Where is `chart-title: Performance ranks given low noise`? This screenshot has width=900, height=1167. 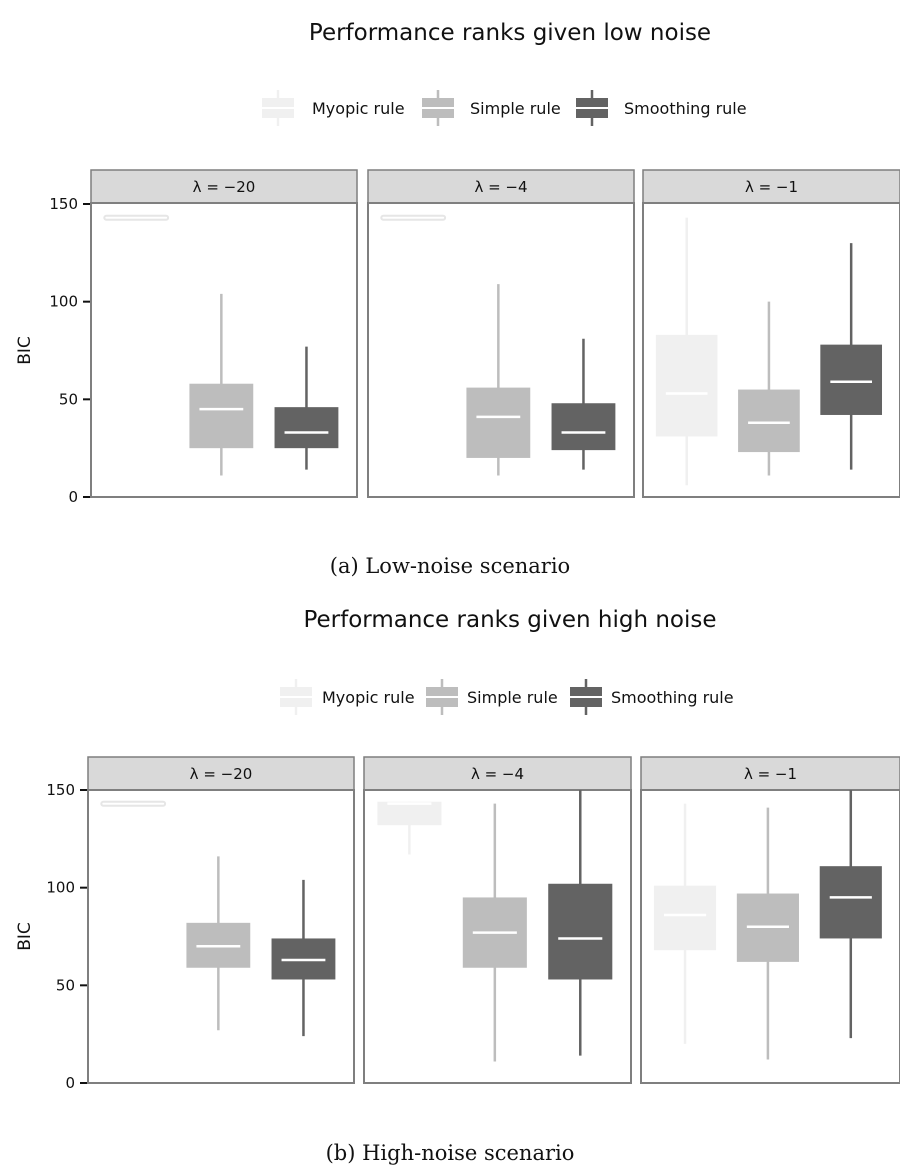
chart-title: Performance ranks given low noise is located at coordinates (510, 33).